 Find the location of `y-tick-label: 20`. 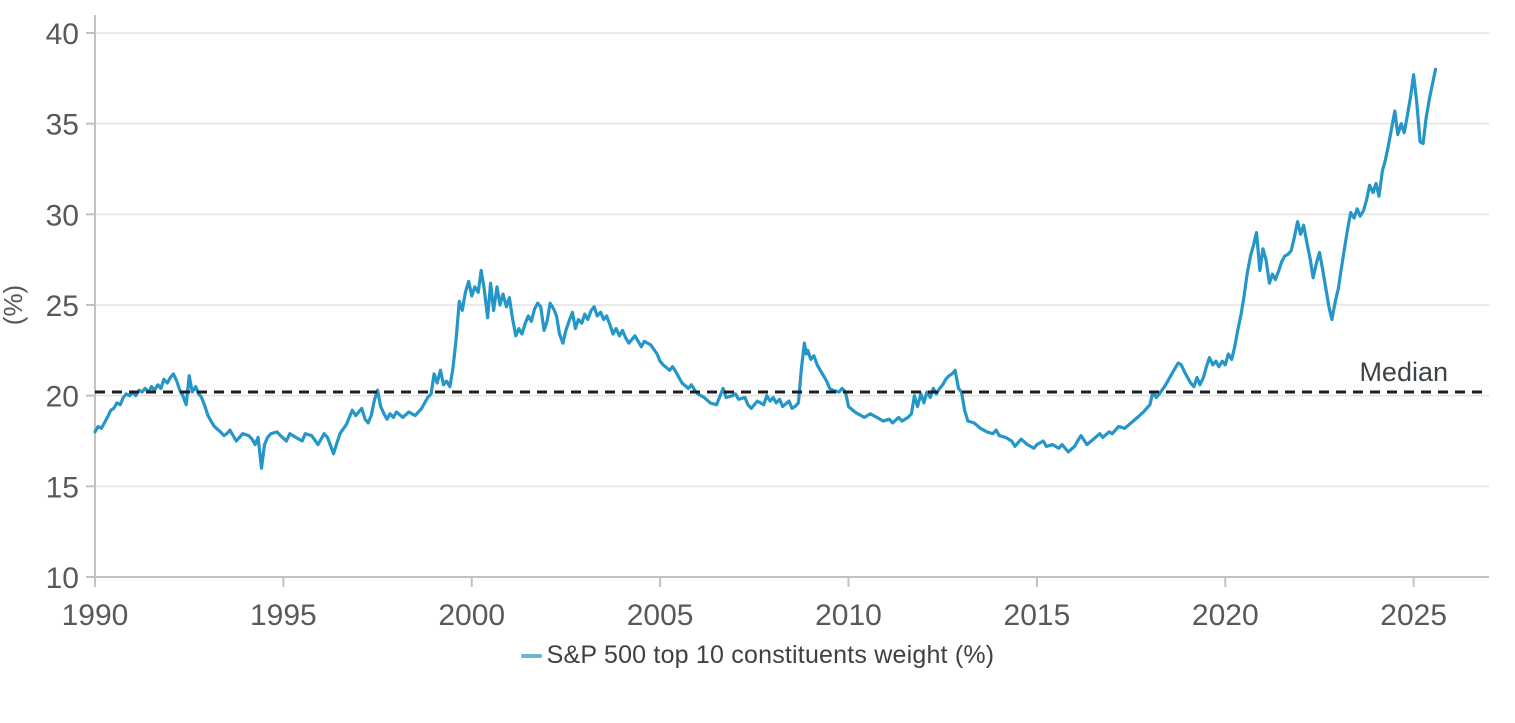

y-tick-label: 20 is located at coordinates (62, 397).